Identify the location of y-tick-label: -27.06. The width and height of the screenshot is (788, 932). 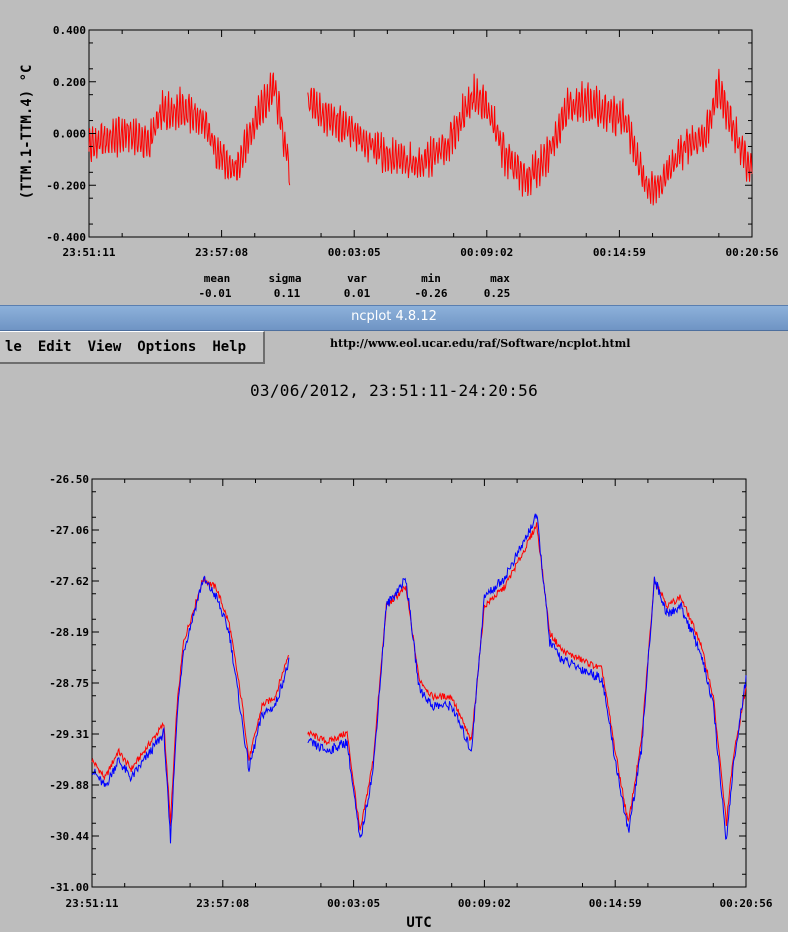
(69, 530).